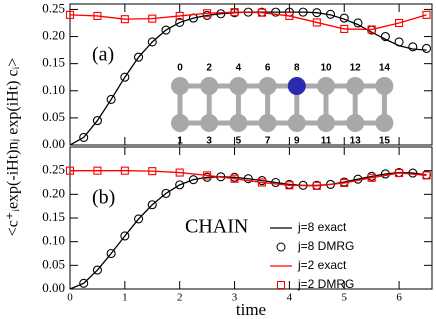 This screenshot has width=436, height=319. I want to click on legend-swatch, so click(281, 247).